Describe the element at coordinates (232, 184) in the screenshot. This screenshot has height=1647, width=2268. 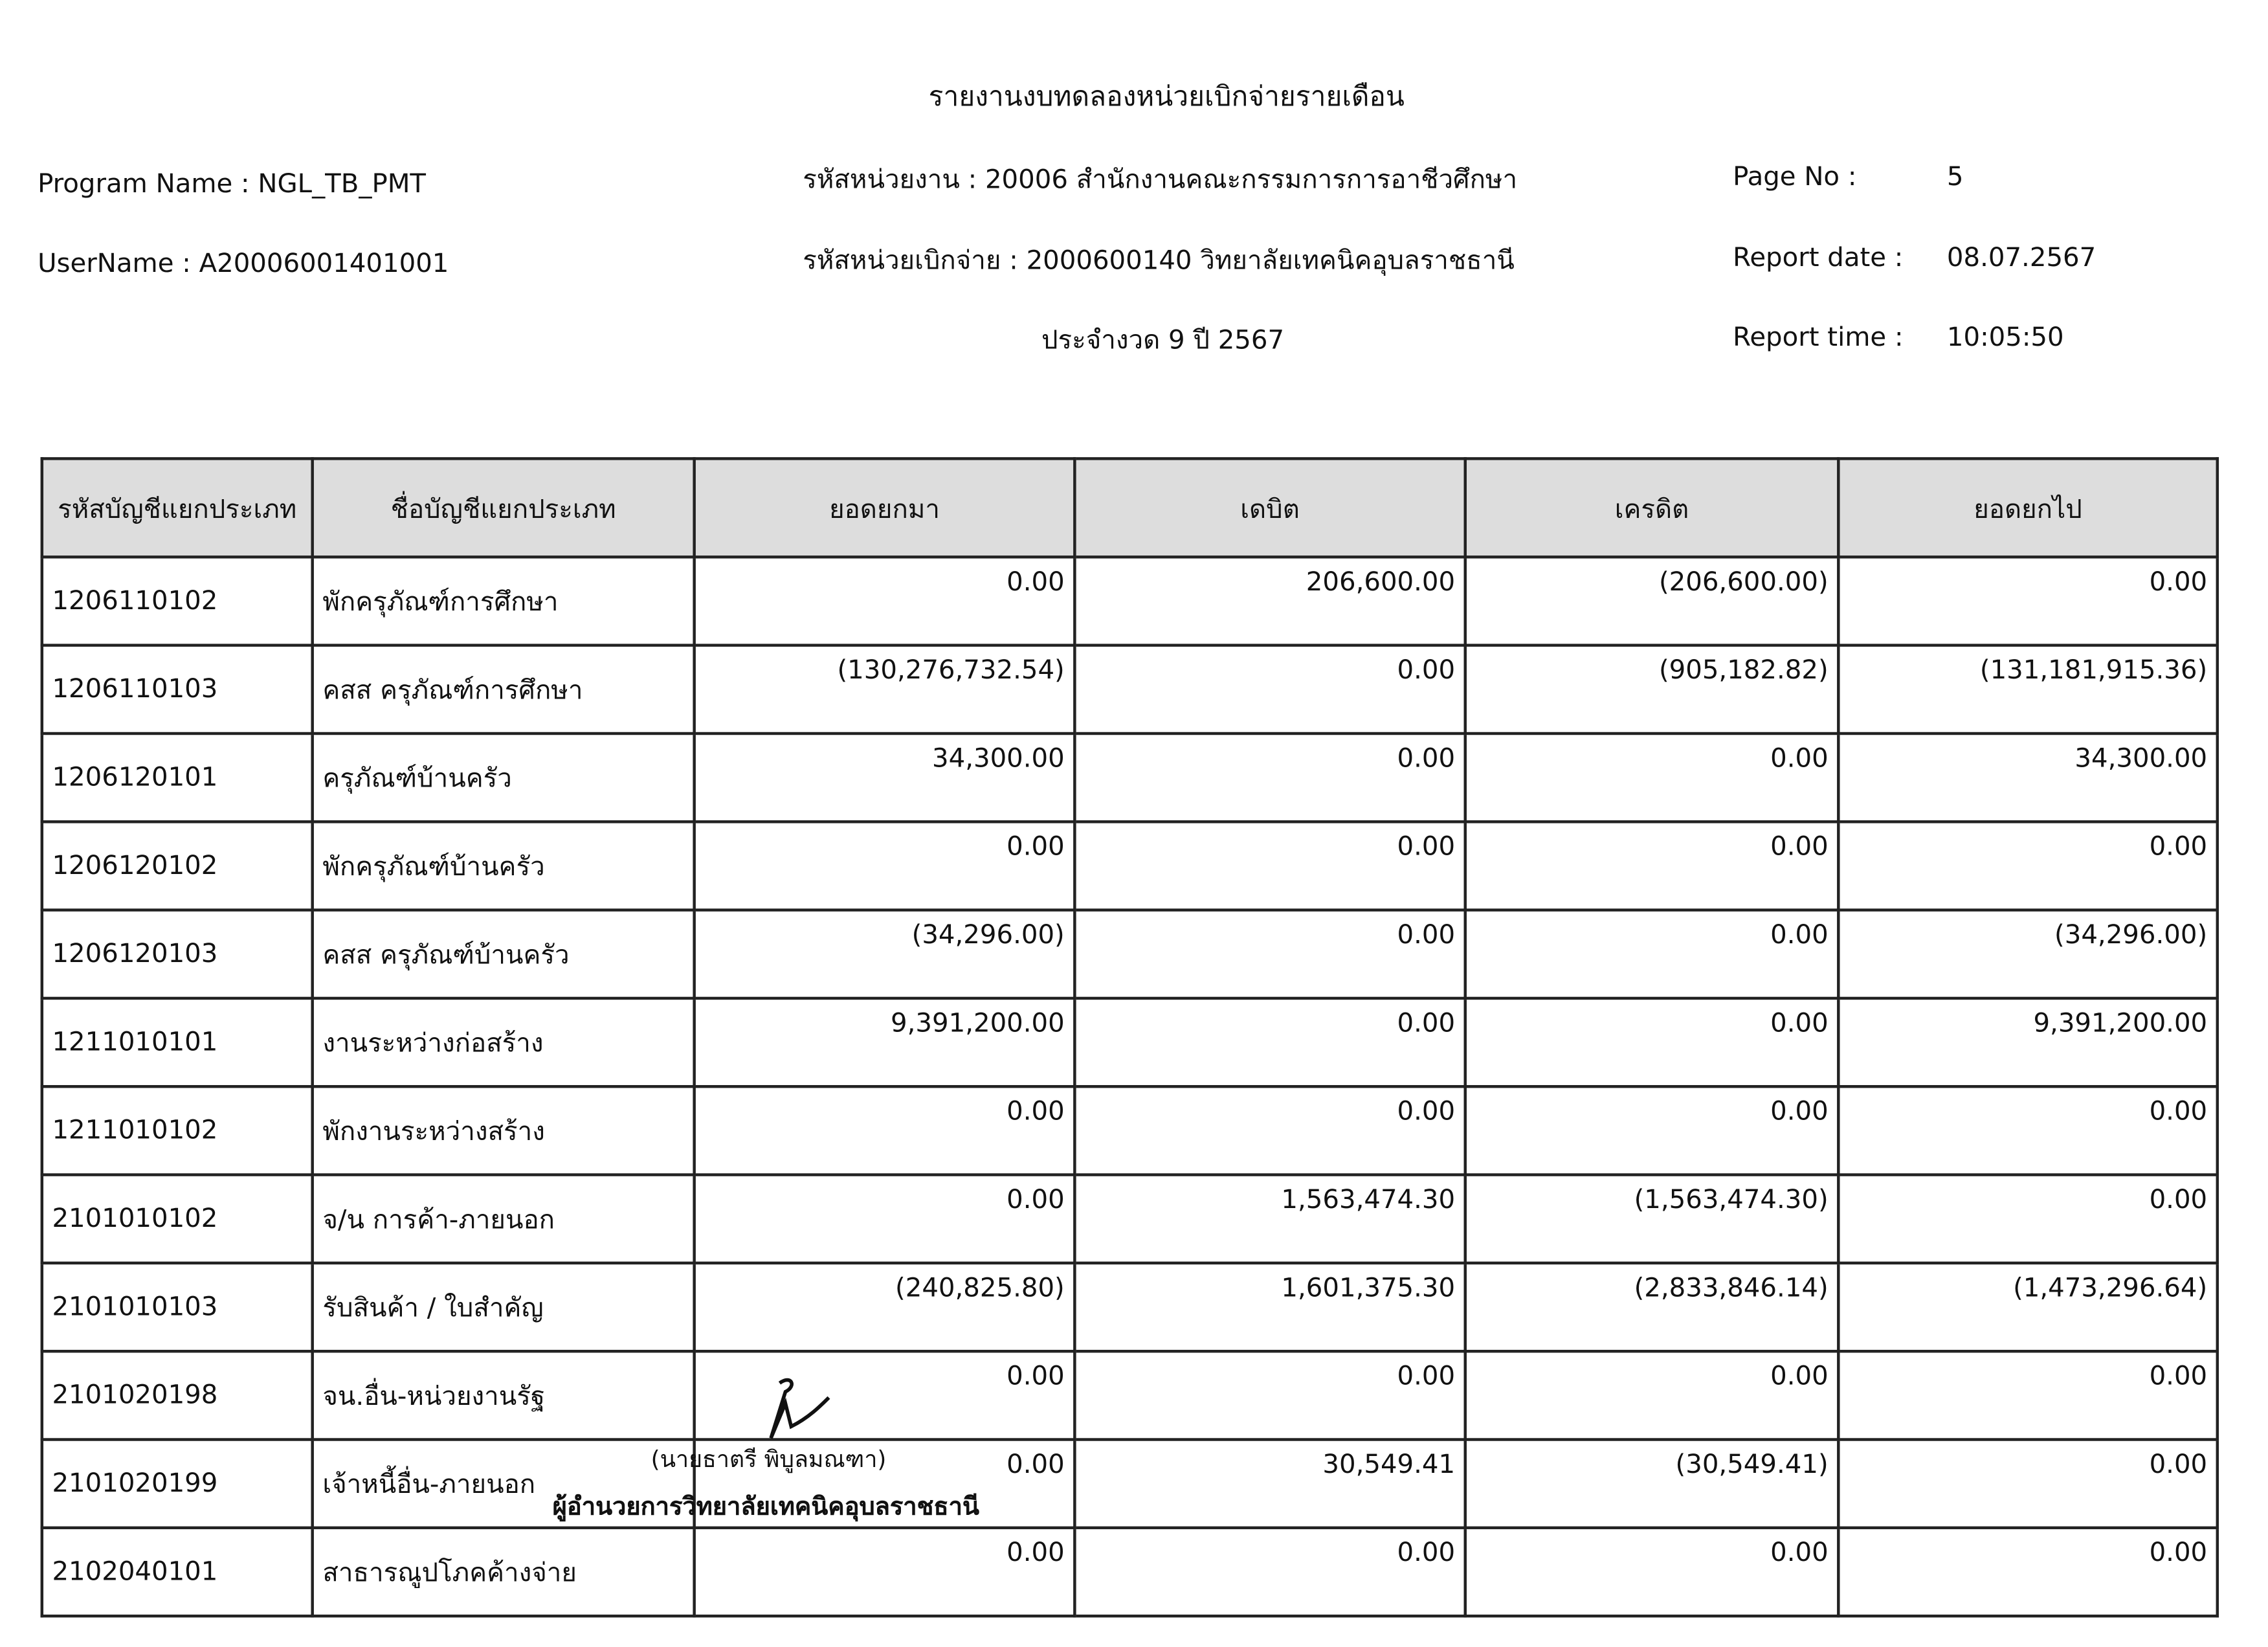
I see `program-name: Program Name : NGL_TB_PMT` at that location.